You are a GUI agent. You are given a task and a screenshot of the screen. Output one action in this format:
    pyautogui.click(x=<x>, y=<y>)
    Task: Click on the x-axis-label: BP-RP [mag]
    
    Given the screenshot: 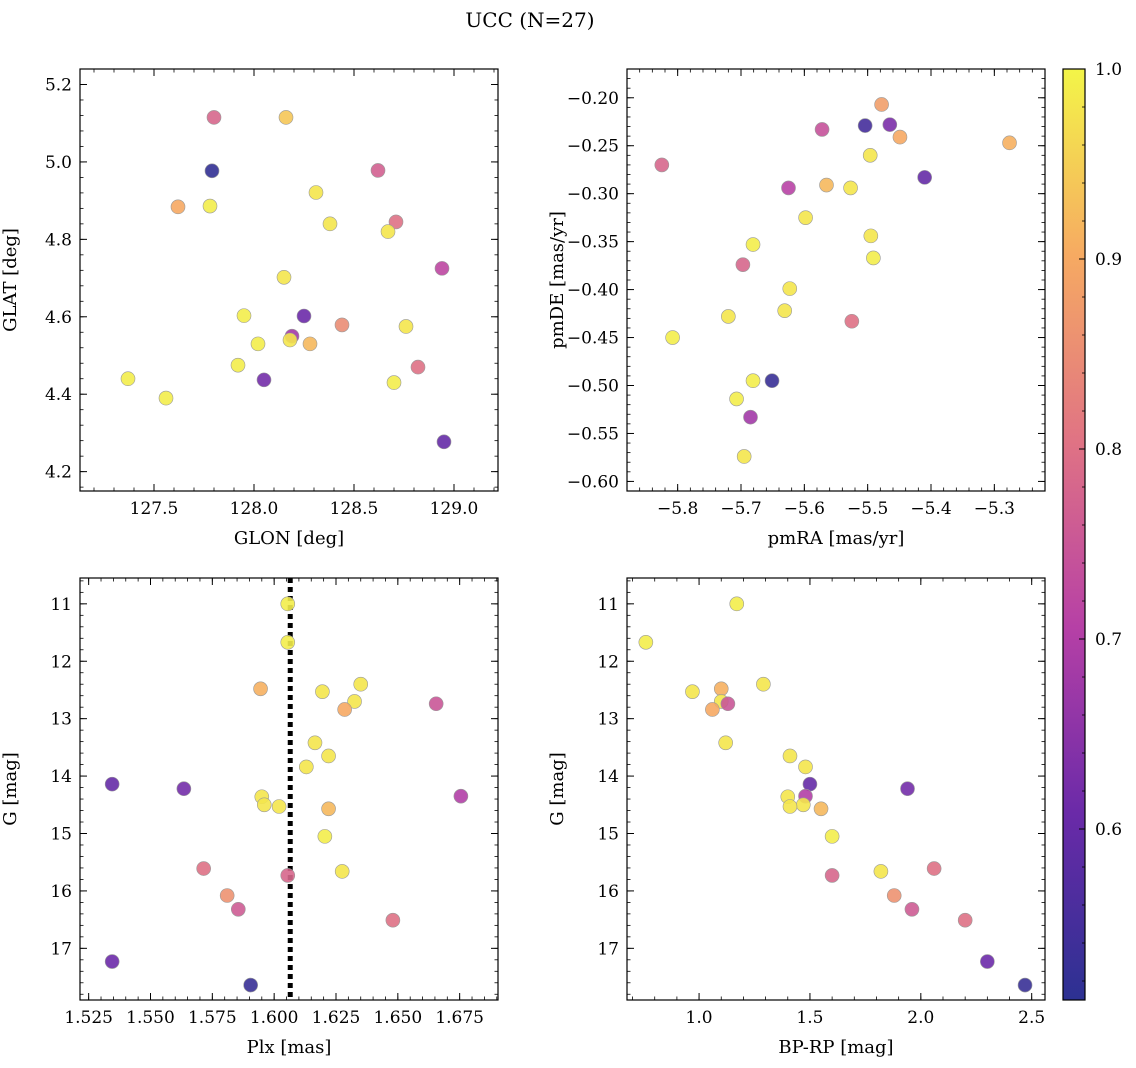 What is the action you would take?
    pyautogui.click(x=835, y=1047)
    